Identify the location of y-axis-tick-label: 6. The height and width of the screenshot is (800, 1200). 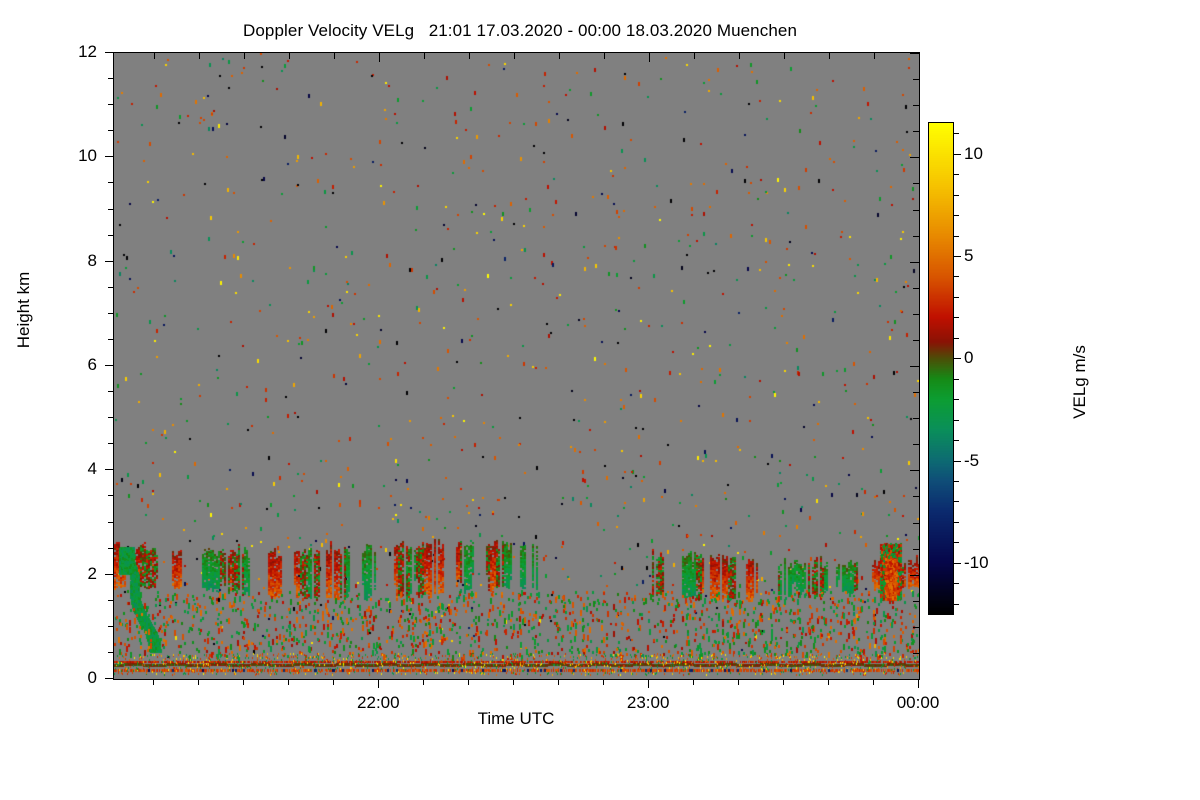
(92, 364).